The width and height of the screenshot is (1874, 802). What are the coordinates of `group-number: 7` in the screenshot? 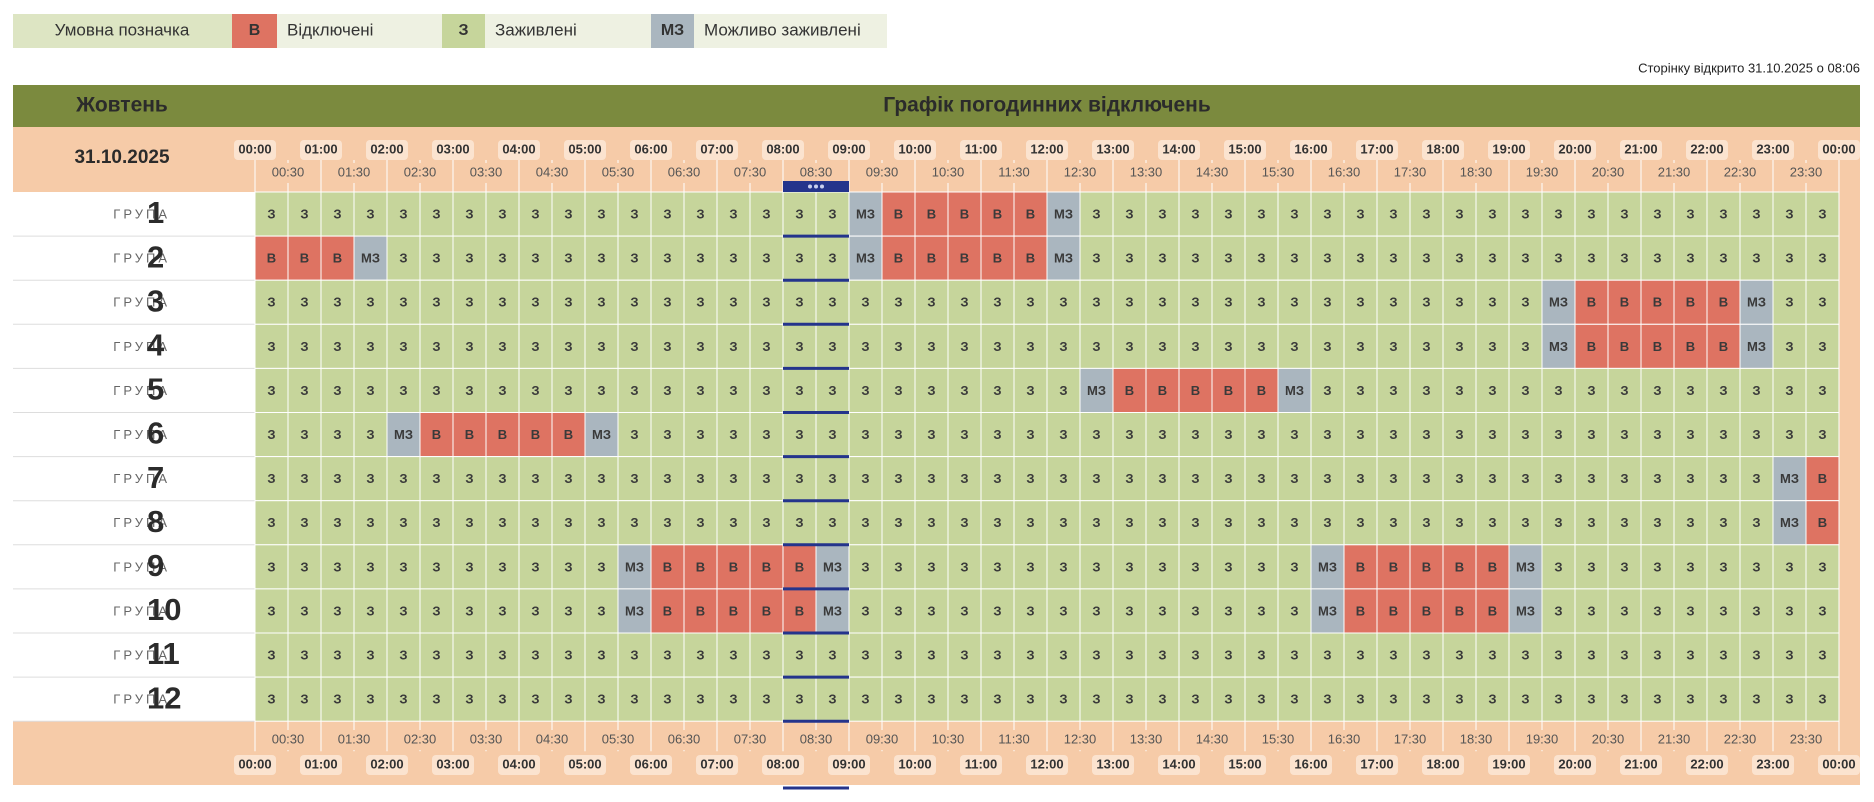 It's located at (155, 477).